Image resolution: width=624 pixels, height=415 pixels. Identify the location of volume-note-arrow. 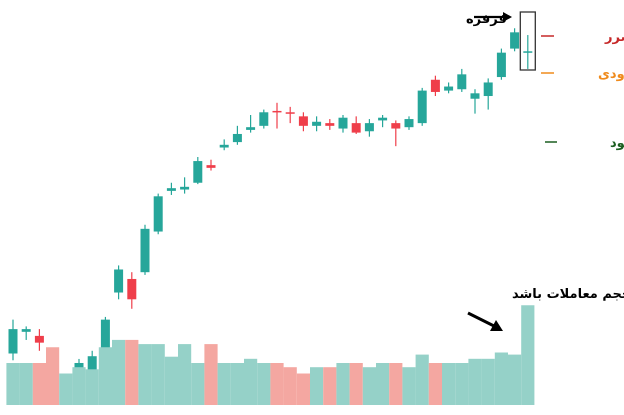
(485, 321).